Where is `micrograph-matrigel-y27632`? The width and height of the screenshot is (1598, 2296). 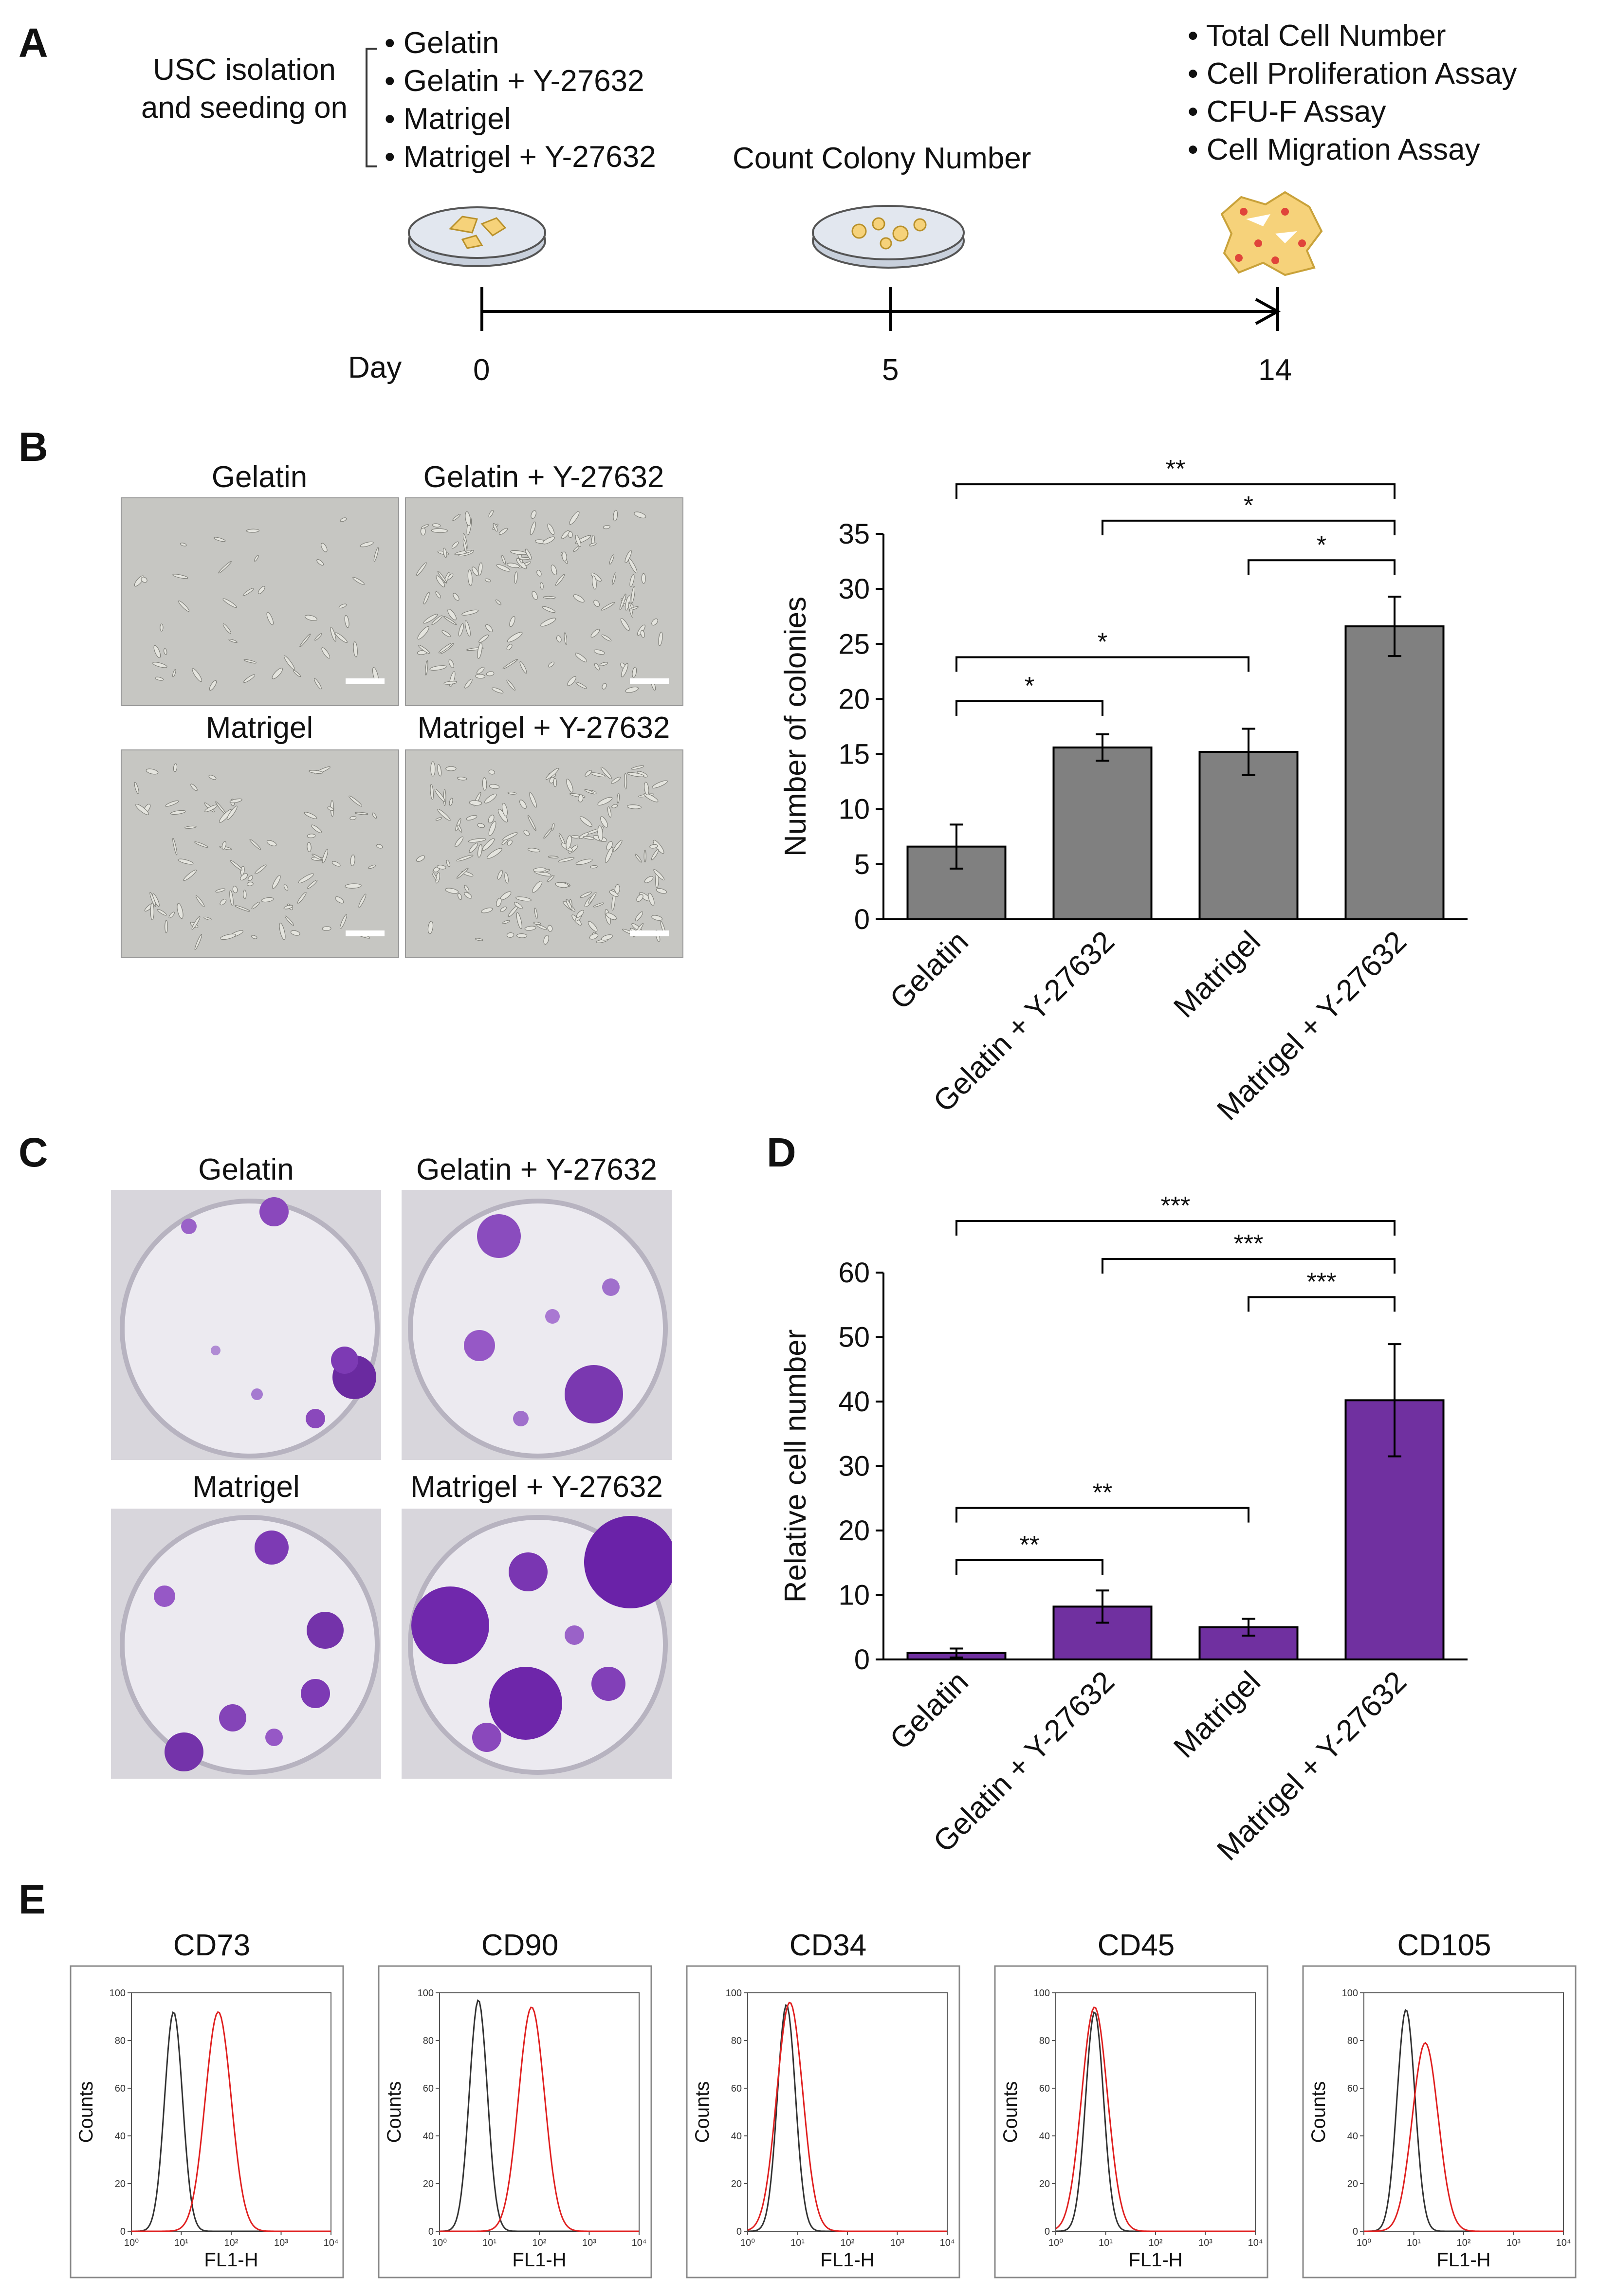 micrograph-matrigel-y27632 is located at coordinates (544, 853).